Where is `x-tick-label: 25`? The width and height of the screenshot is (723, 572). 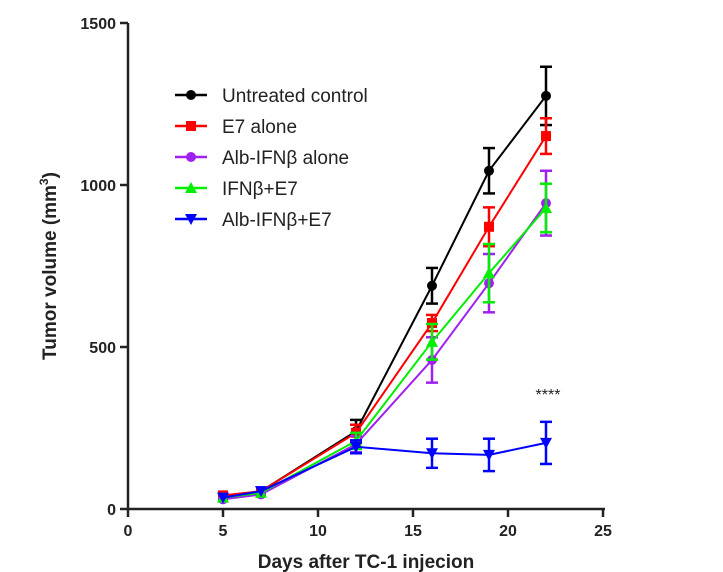 x-tick-label: 25 is located at coordinates (603, 531).